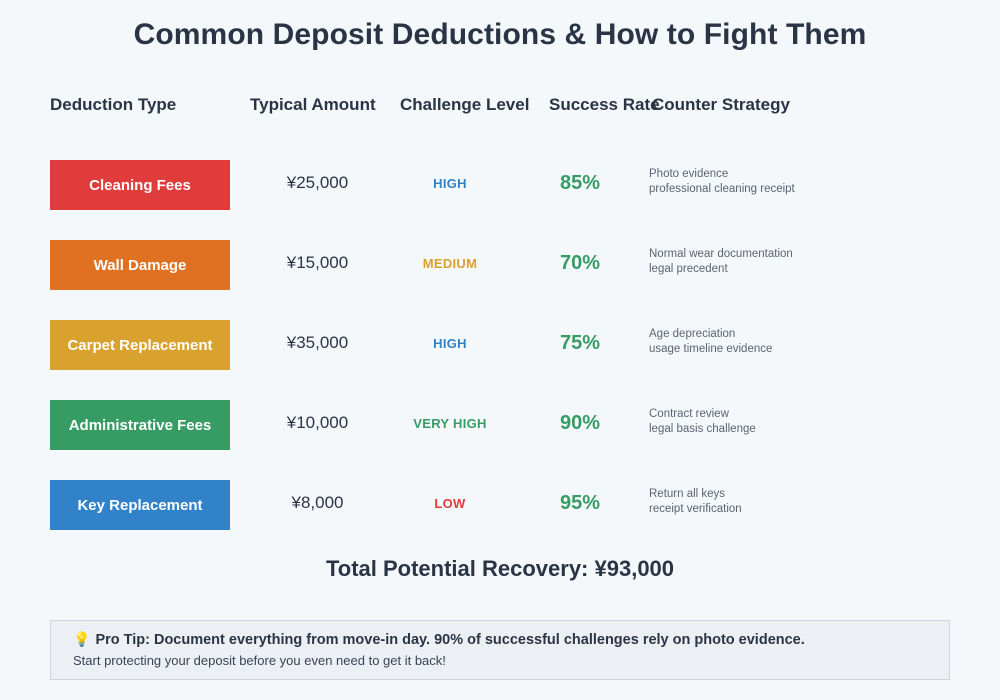 The image size is (1000, 700). Describe the element at coordinates (721, 254) in the screenshot. I see `counter-strategy-line-1: Normal wear documentation` at that location.